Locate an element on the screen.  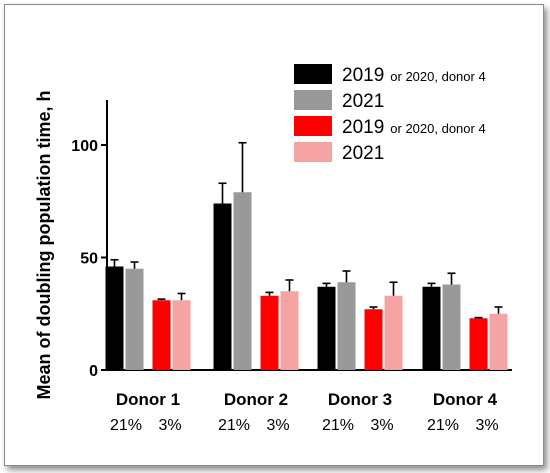
category-label: Donor 3 is located at coordinates (360, 399).